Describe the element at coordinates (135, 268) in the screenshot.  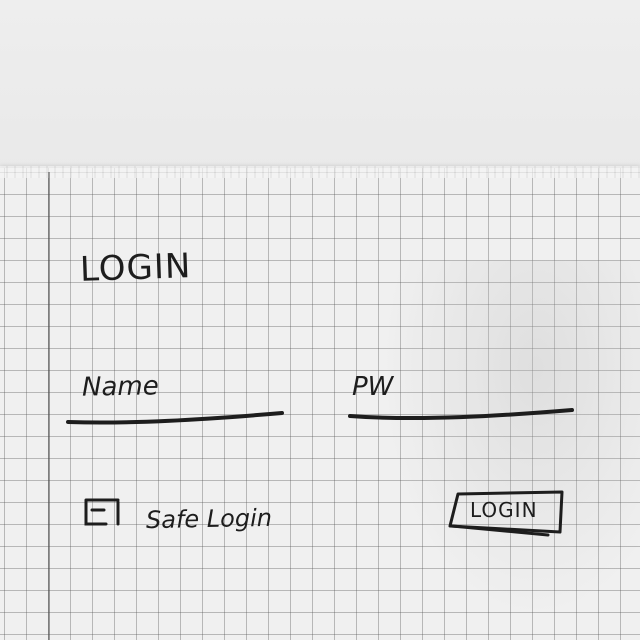
I see `page-title: LOGIN` at that location.